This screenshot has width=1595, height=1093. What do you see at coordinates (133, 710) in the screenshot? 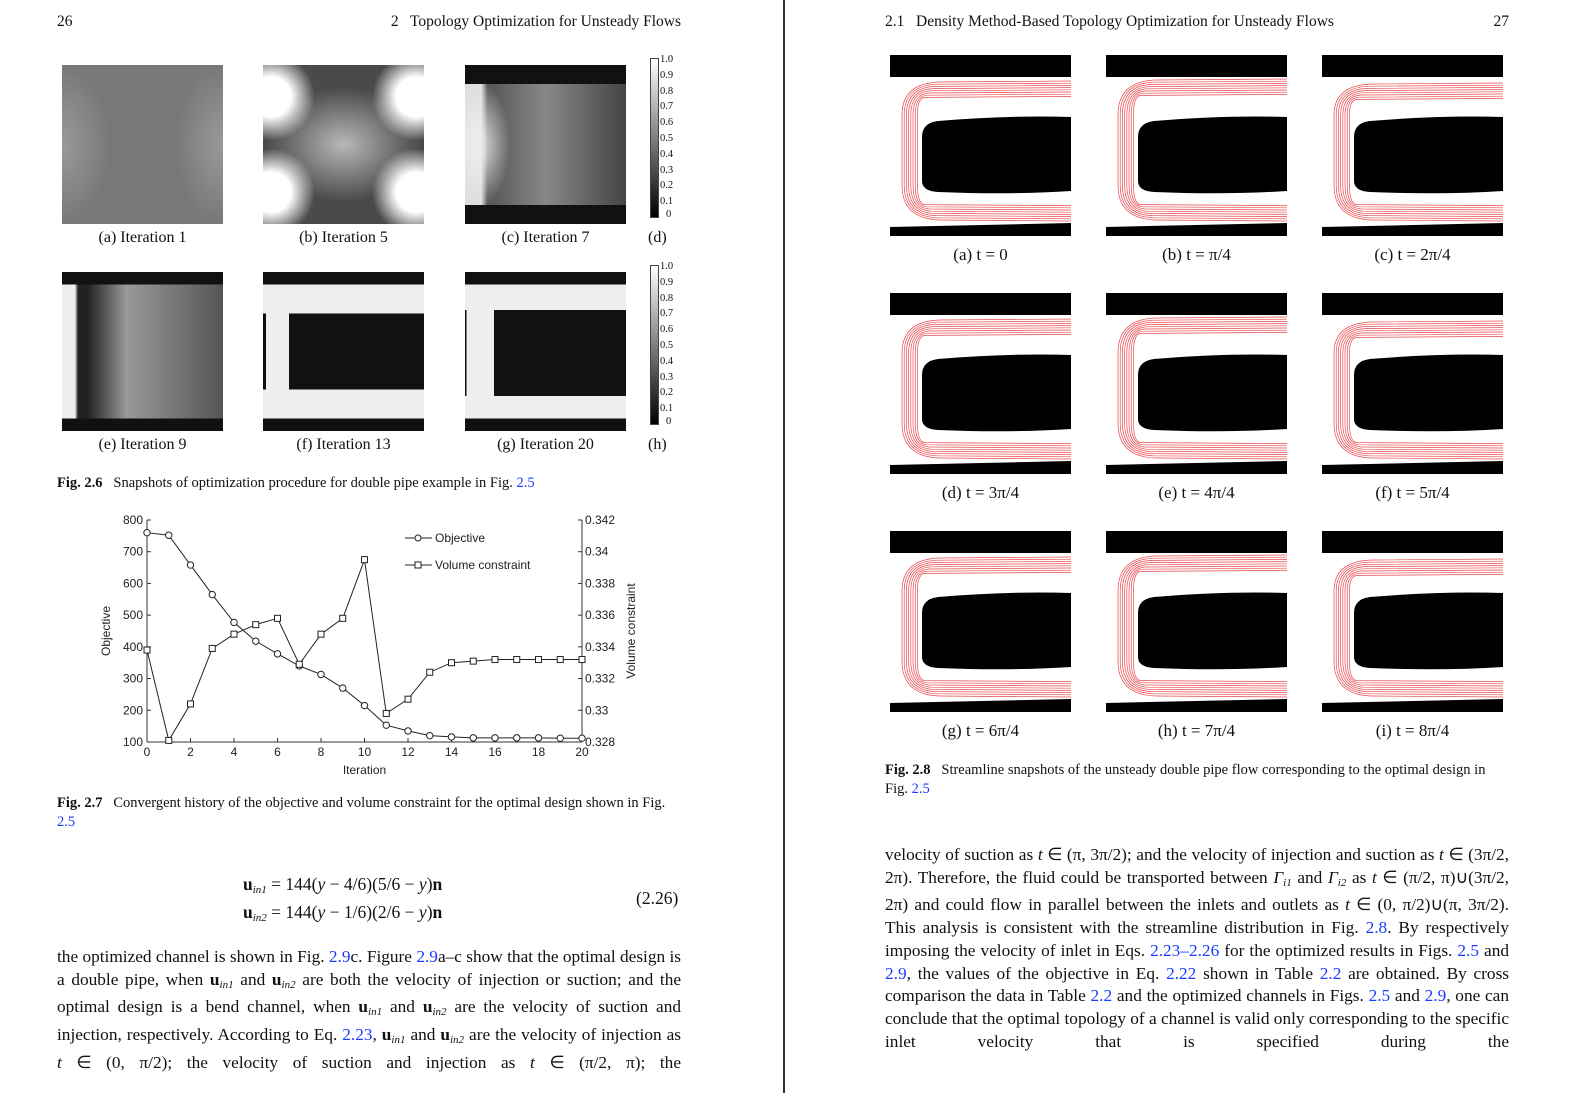
I see `y-tick-label: 200` at bounding box center [133, 710].